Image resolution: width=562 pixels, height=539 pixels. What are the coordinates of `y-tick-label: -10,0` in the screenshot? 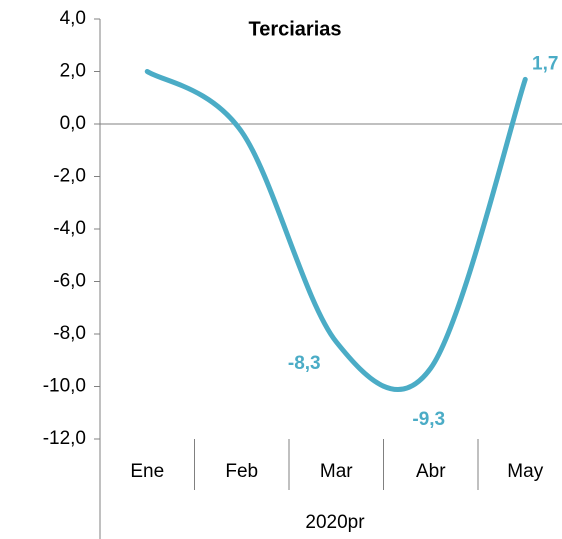 It's located at (64, 386).